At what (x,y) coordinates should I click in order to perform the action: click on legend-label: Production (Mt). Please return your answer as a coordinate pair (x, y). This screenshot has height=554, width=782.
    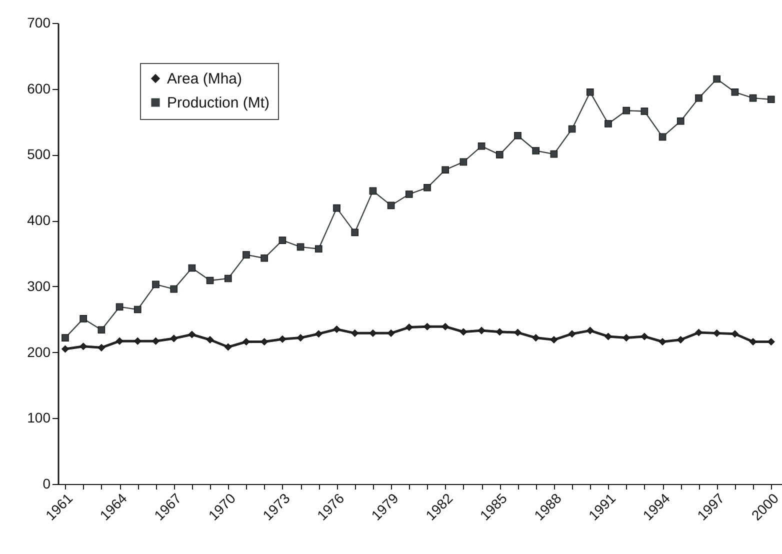
    Looking at the image, I should click on (218, 103).